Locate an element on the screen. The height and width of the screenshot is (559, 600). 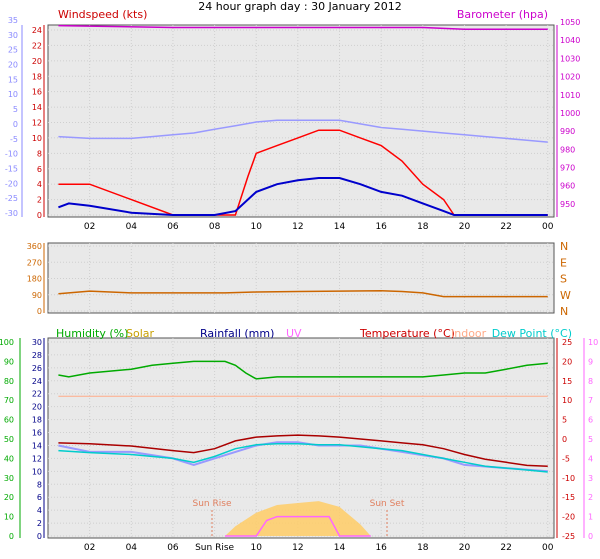
y-tick-label: 980 is located at coordinates (567, 149).